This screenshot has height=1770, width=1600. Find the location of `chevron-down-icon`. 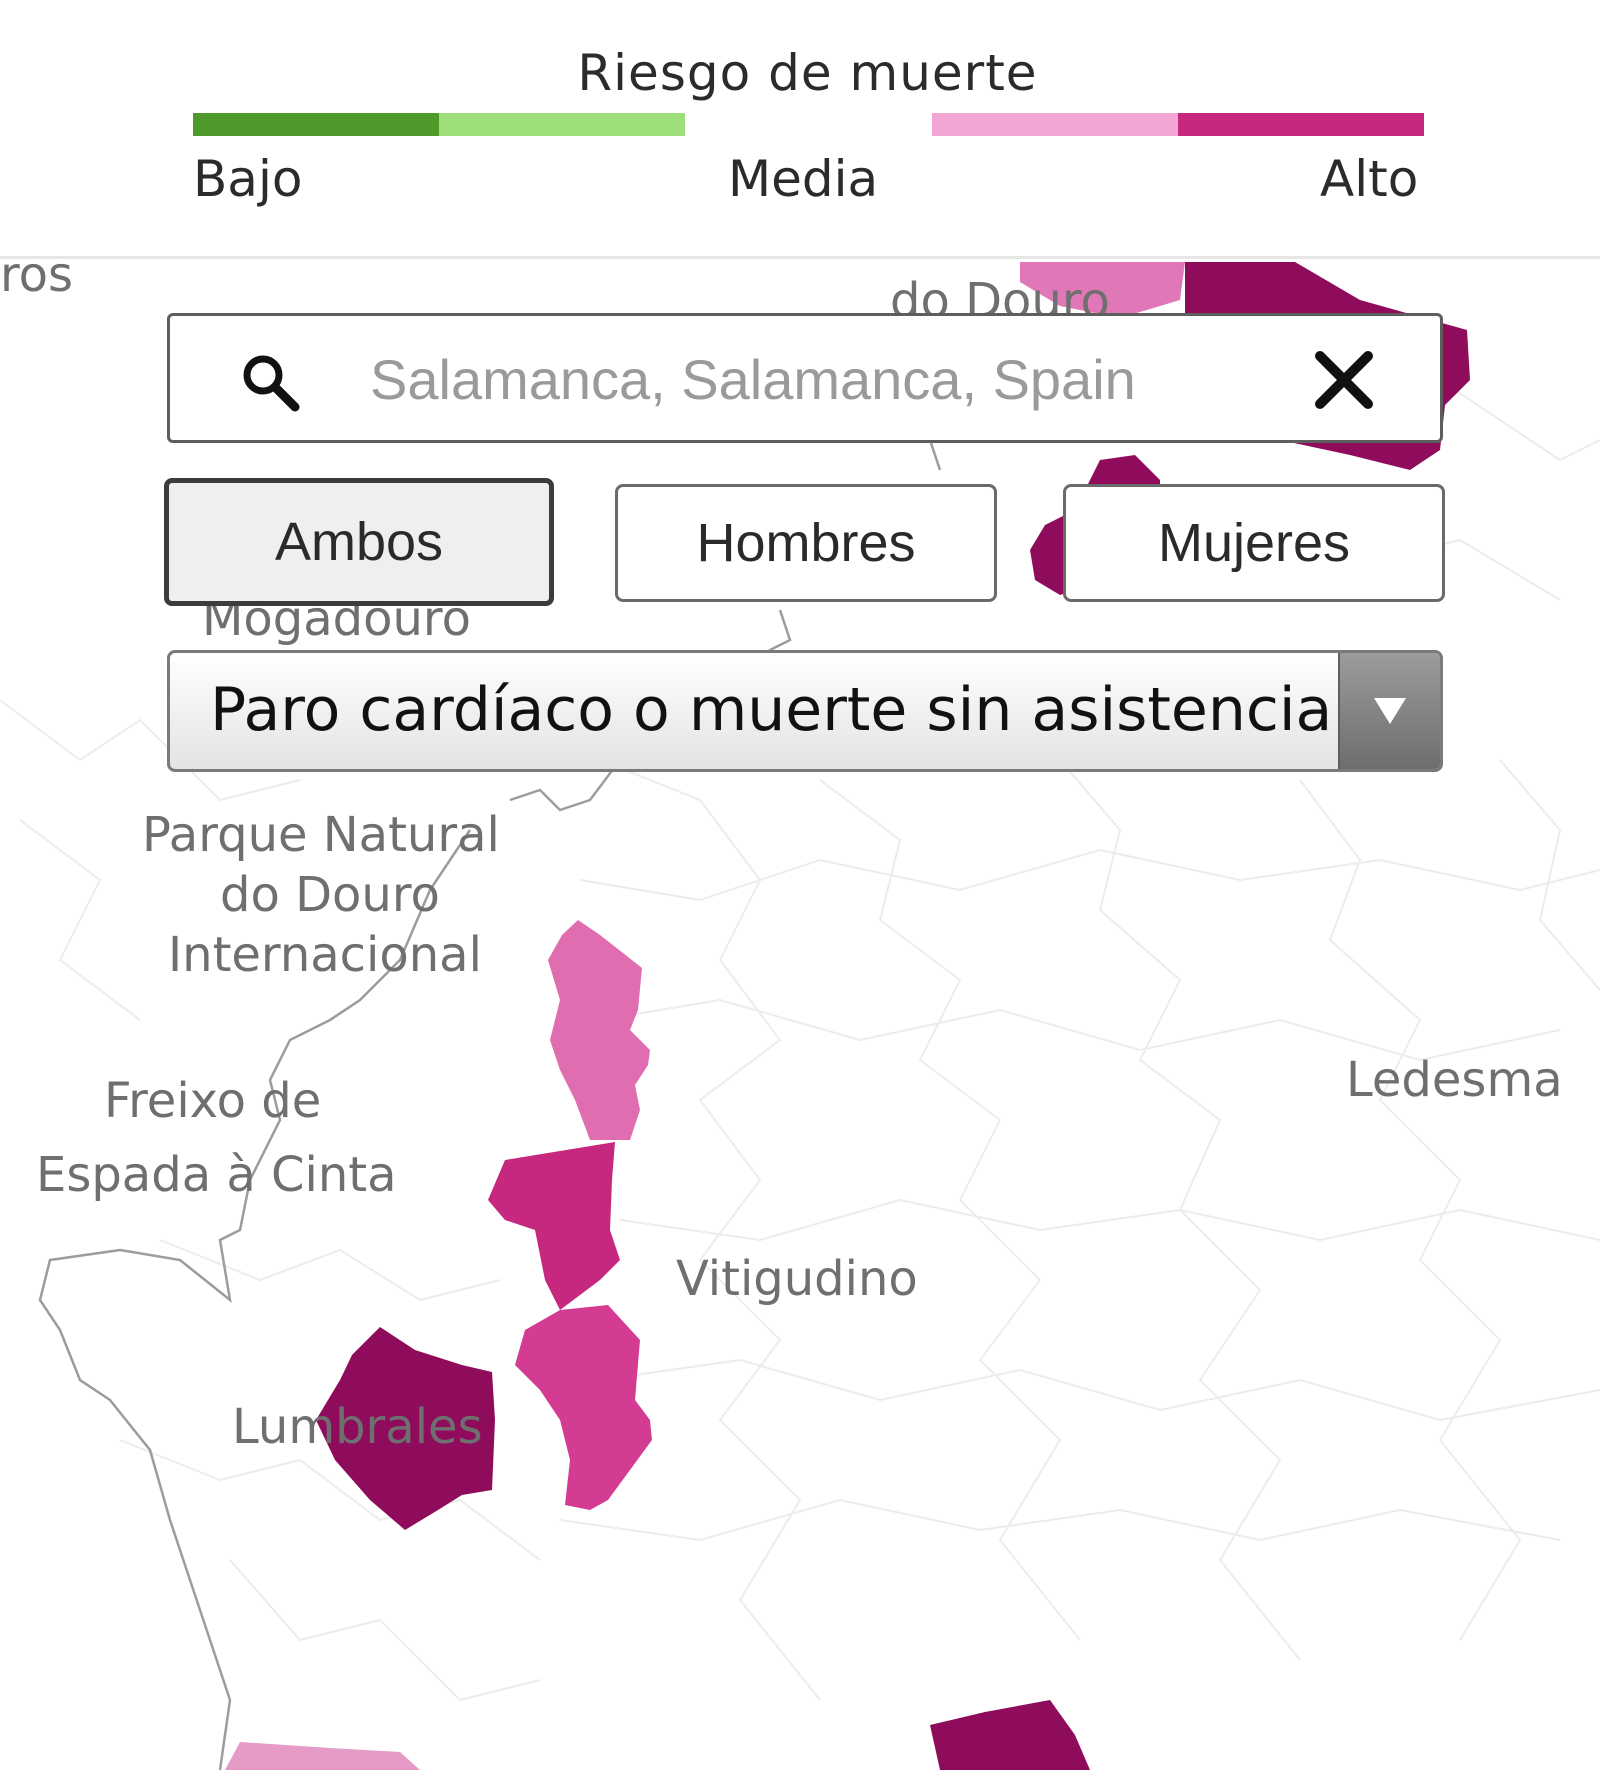

chevron-down-icon is located at coordinates (1390, 711).